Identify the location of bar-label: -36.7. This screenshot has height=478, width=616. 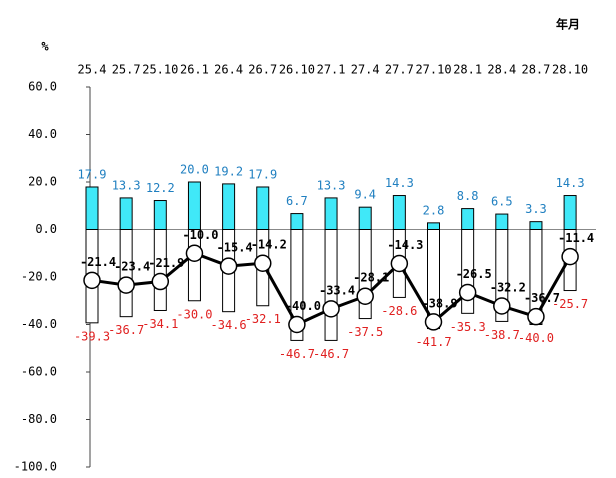
(126, 330).